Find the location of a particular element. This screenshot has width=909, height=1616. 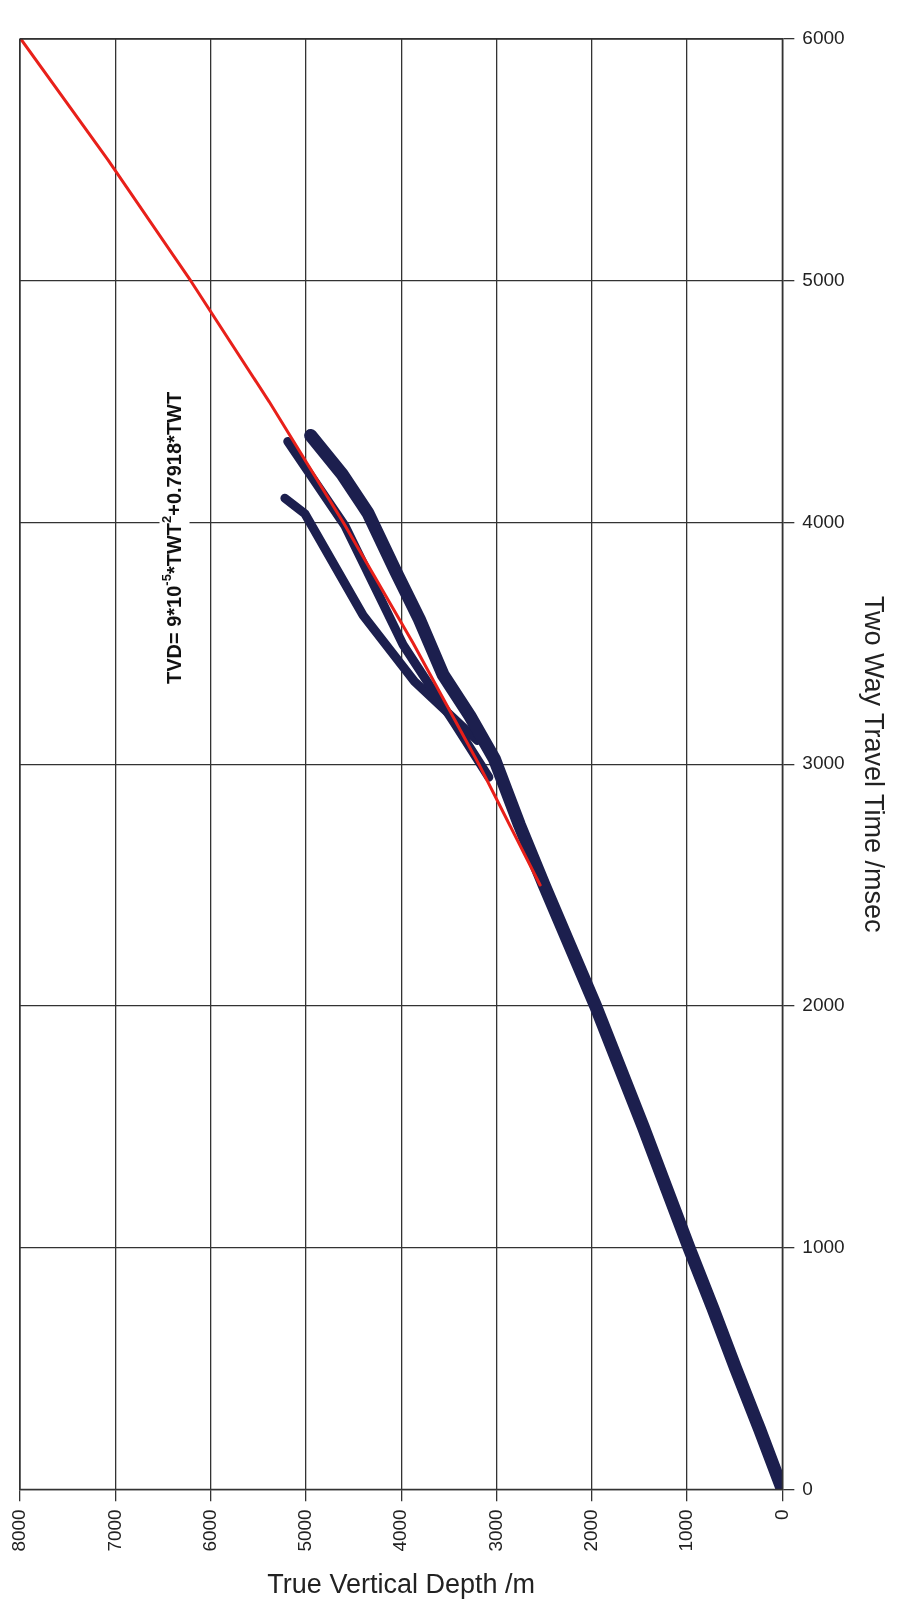

annotation: TVD= 9*10-5*TWT2+0.7918*TWT is located at coordinates (172, 538).